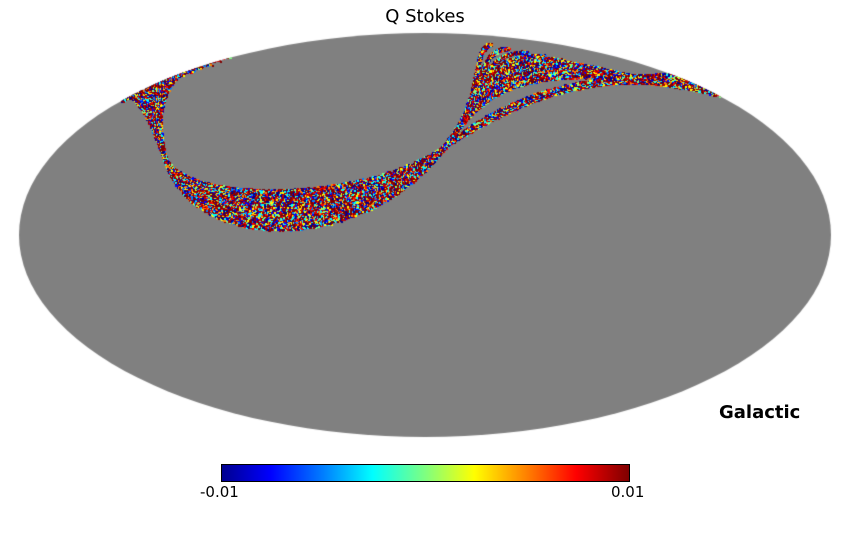 The image size is (850, 540). What do you see at coordinates (760, 412) in the screenshot?
I see `coordinate-system-label: Galactic` at bounding box center [760, 412].